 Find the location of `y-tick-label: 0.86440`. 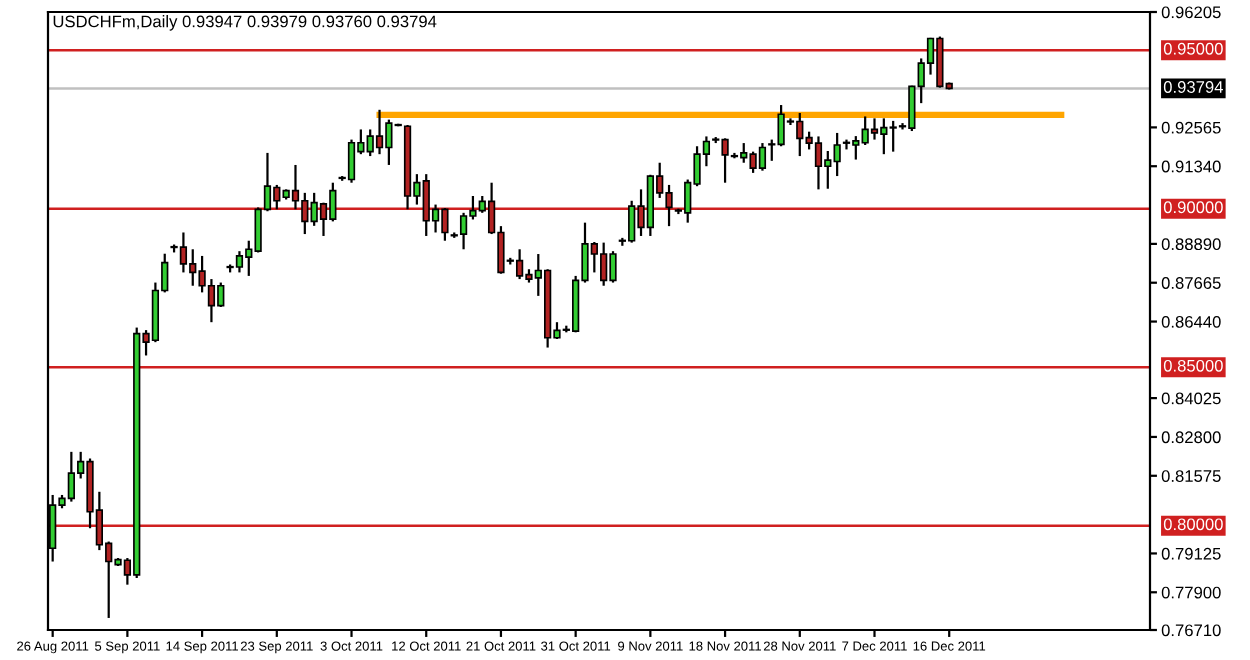

y-tick-label: 0.86440 is located at coordinates (1191, 321).